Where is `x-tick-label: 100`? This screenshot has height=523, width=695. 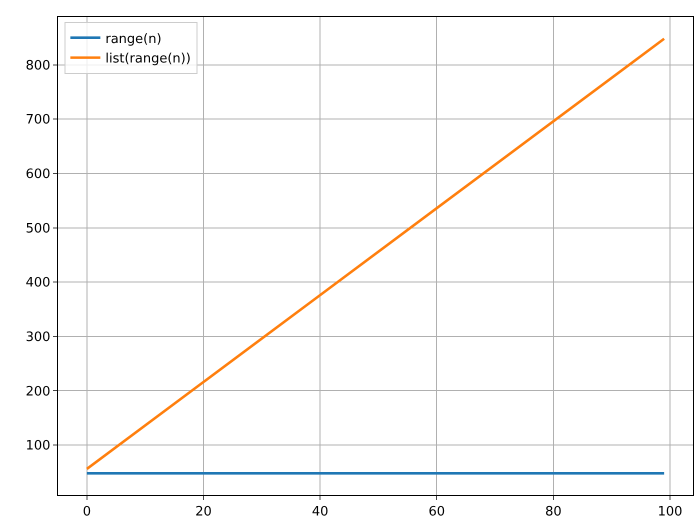 x-tick-label: 100 is located at coordinates (670, 512).